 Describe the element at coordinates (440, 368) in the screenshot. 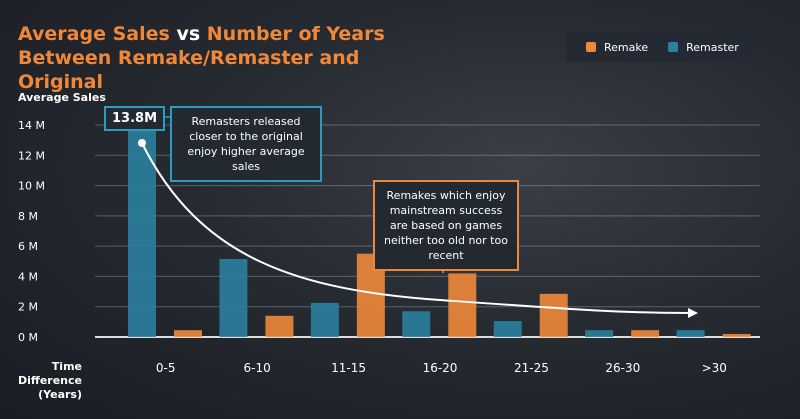

I see `x-tick-label: 16-20` at that location.